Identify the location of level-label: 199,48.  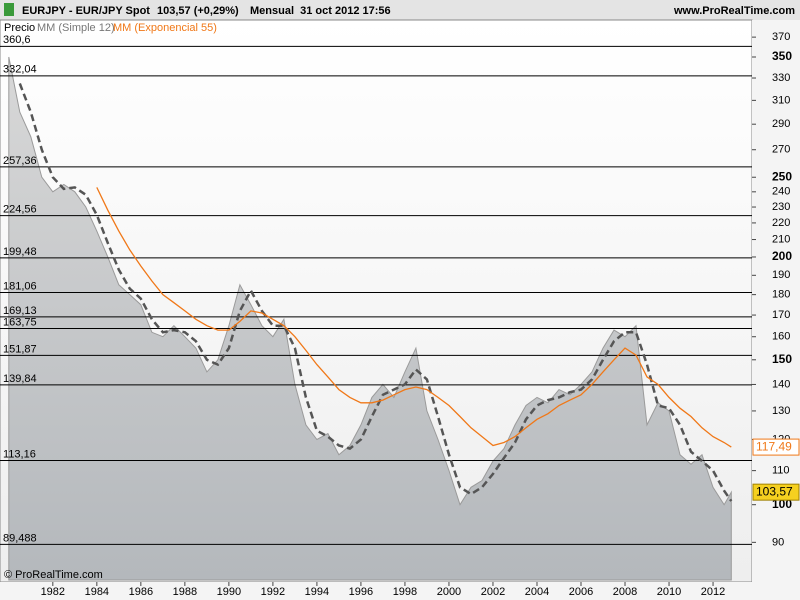
(20, 252).